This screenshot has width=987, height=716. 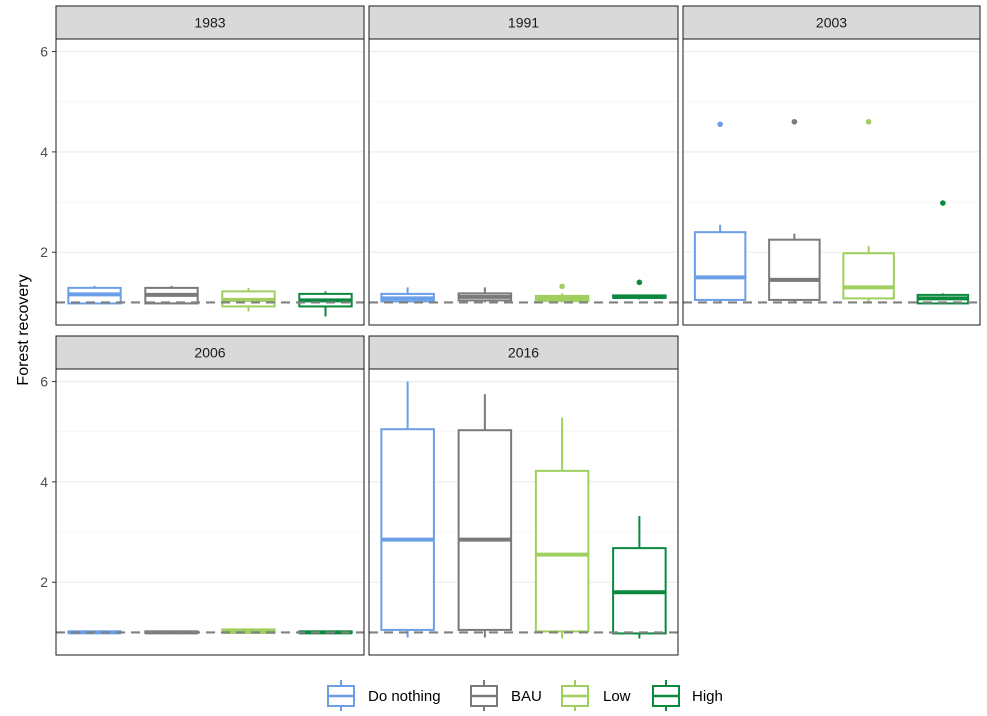 I want to click on facet-panel-2006: 2006 2 4 6, so click(x=202, y=495).